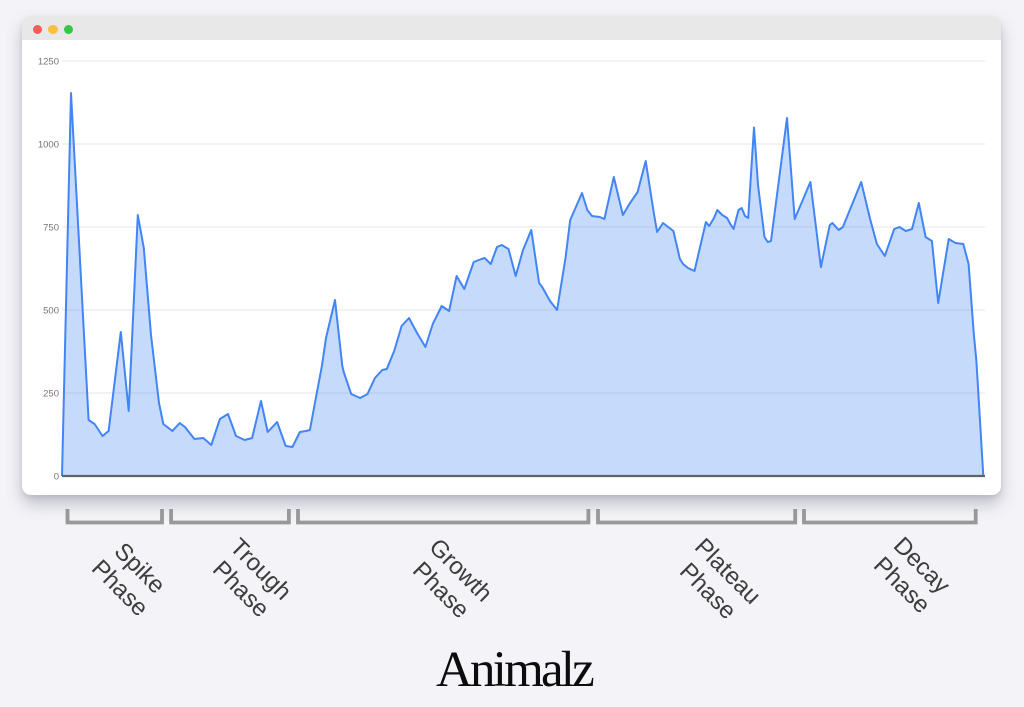 Image resolution: width=1024 pixels, height=707 pixels. What do you see at coordinates (56, 477) in the screenshot?
I see `svg-text: 0` at bounding box center [56, 477].